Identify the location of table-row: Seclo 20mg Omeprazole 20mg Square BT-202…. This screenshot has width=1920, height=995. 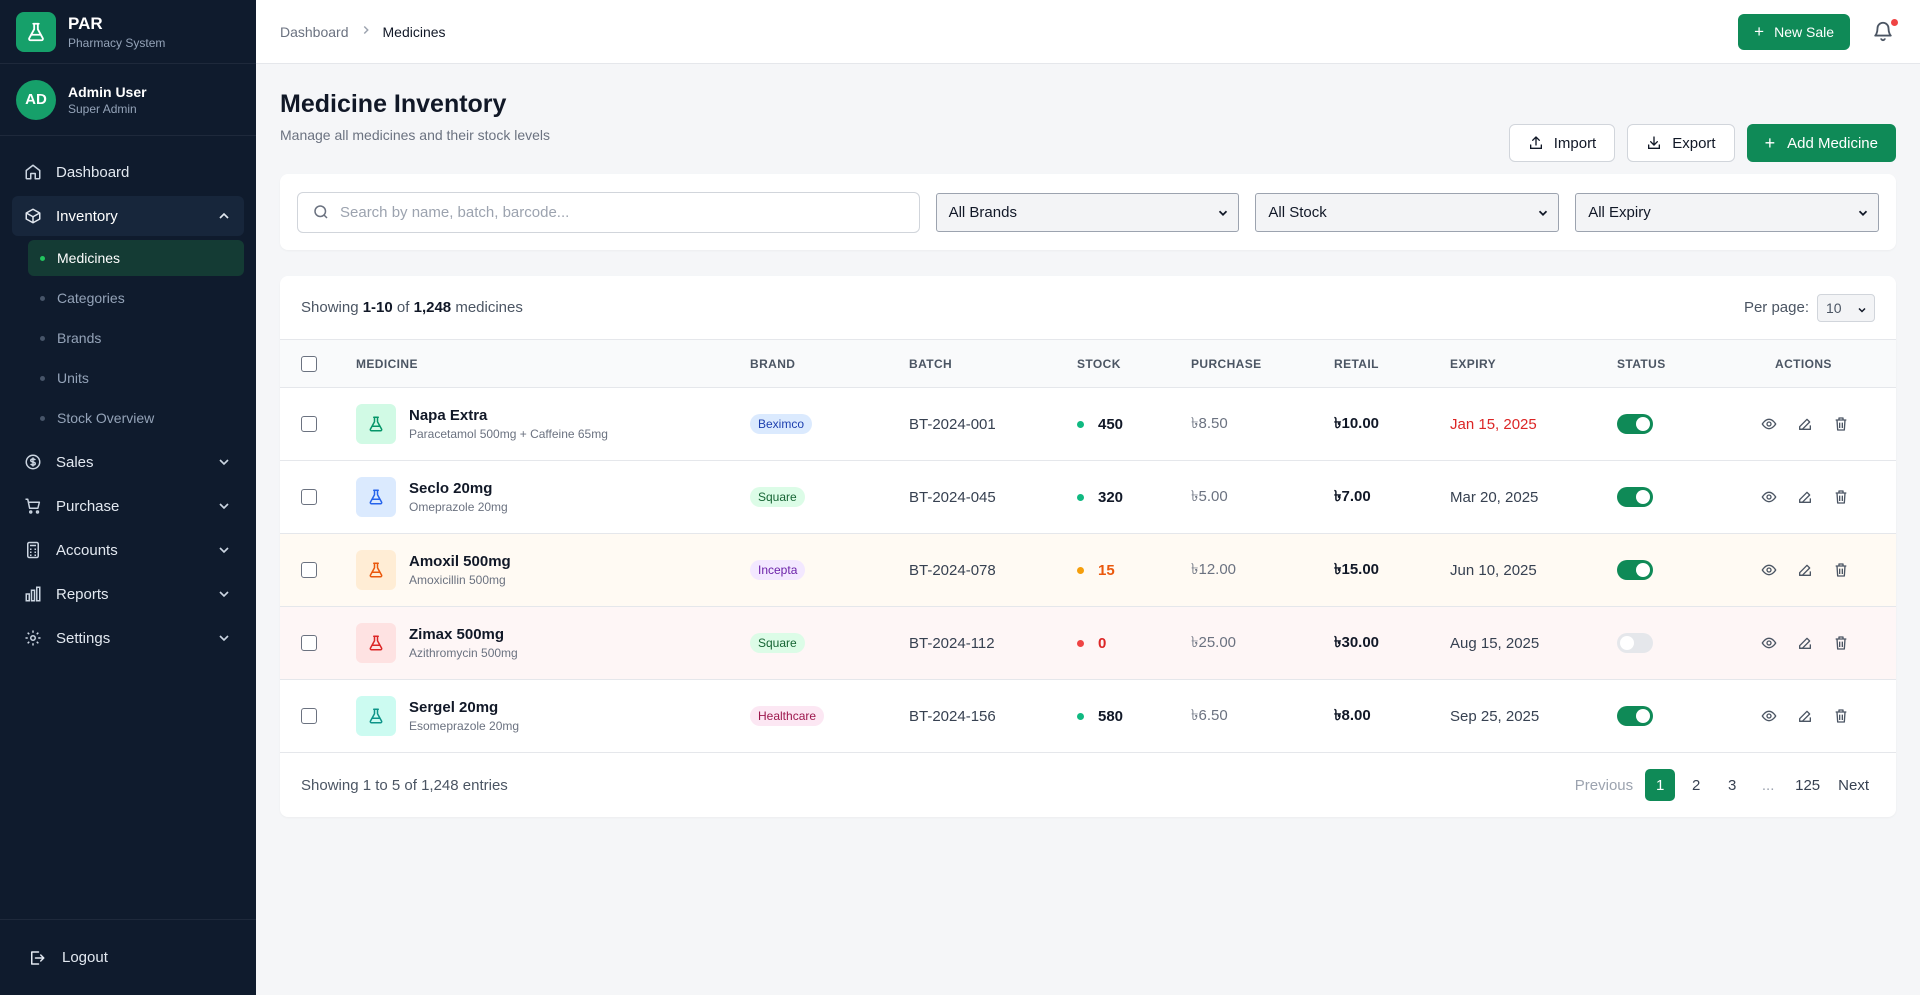
(1088, 497).